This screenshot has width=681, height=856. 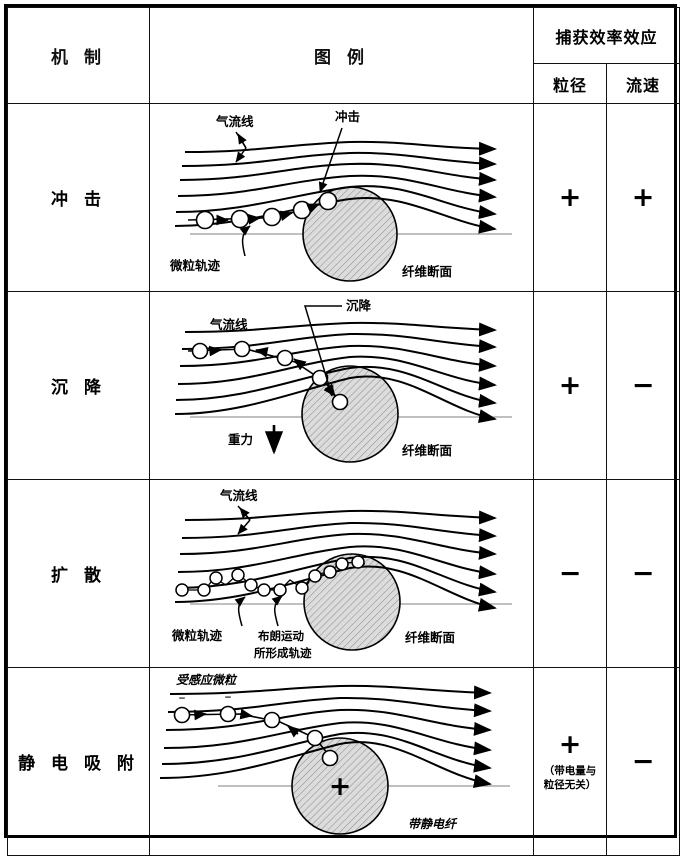 I want to click on charged-fiber-circle, so click(x=340, y=786).